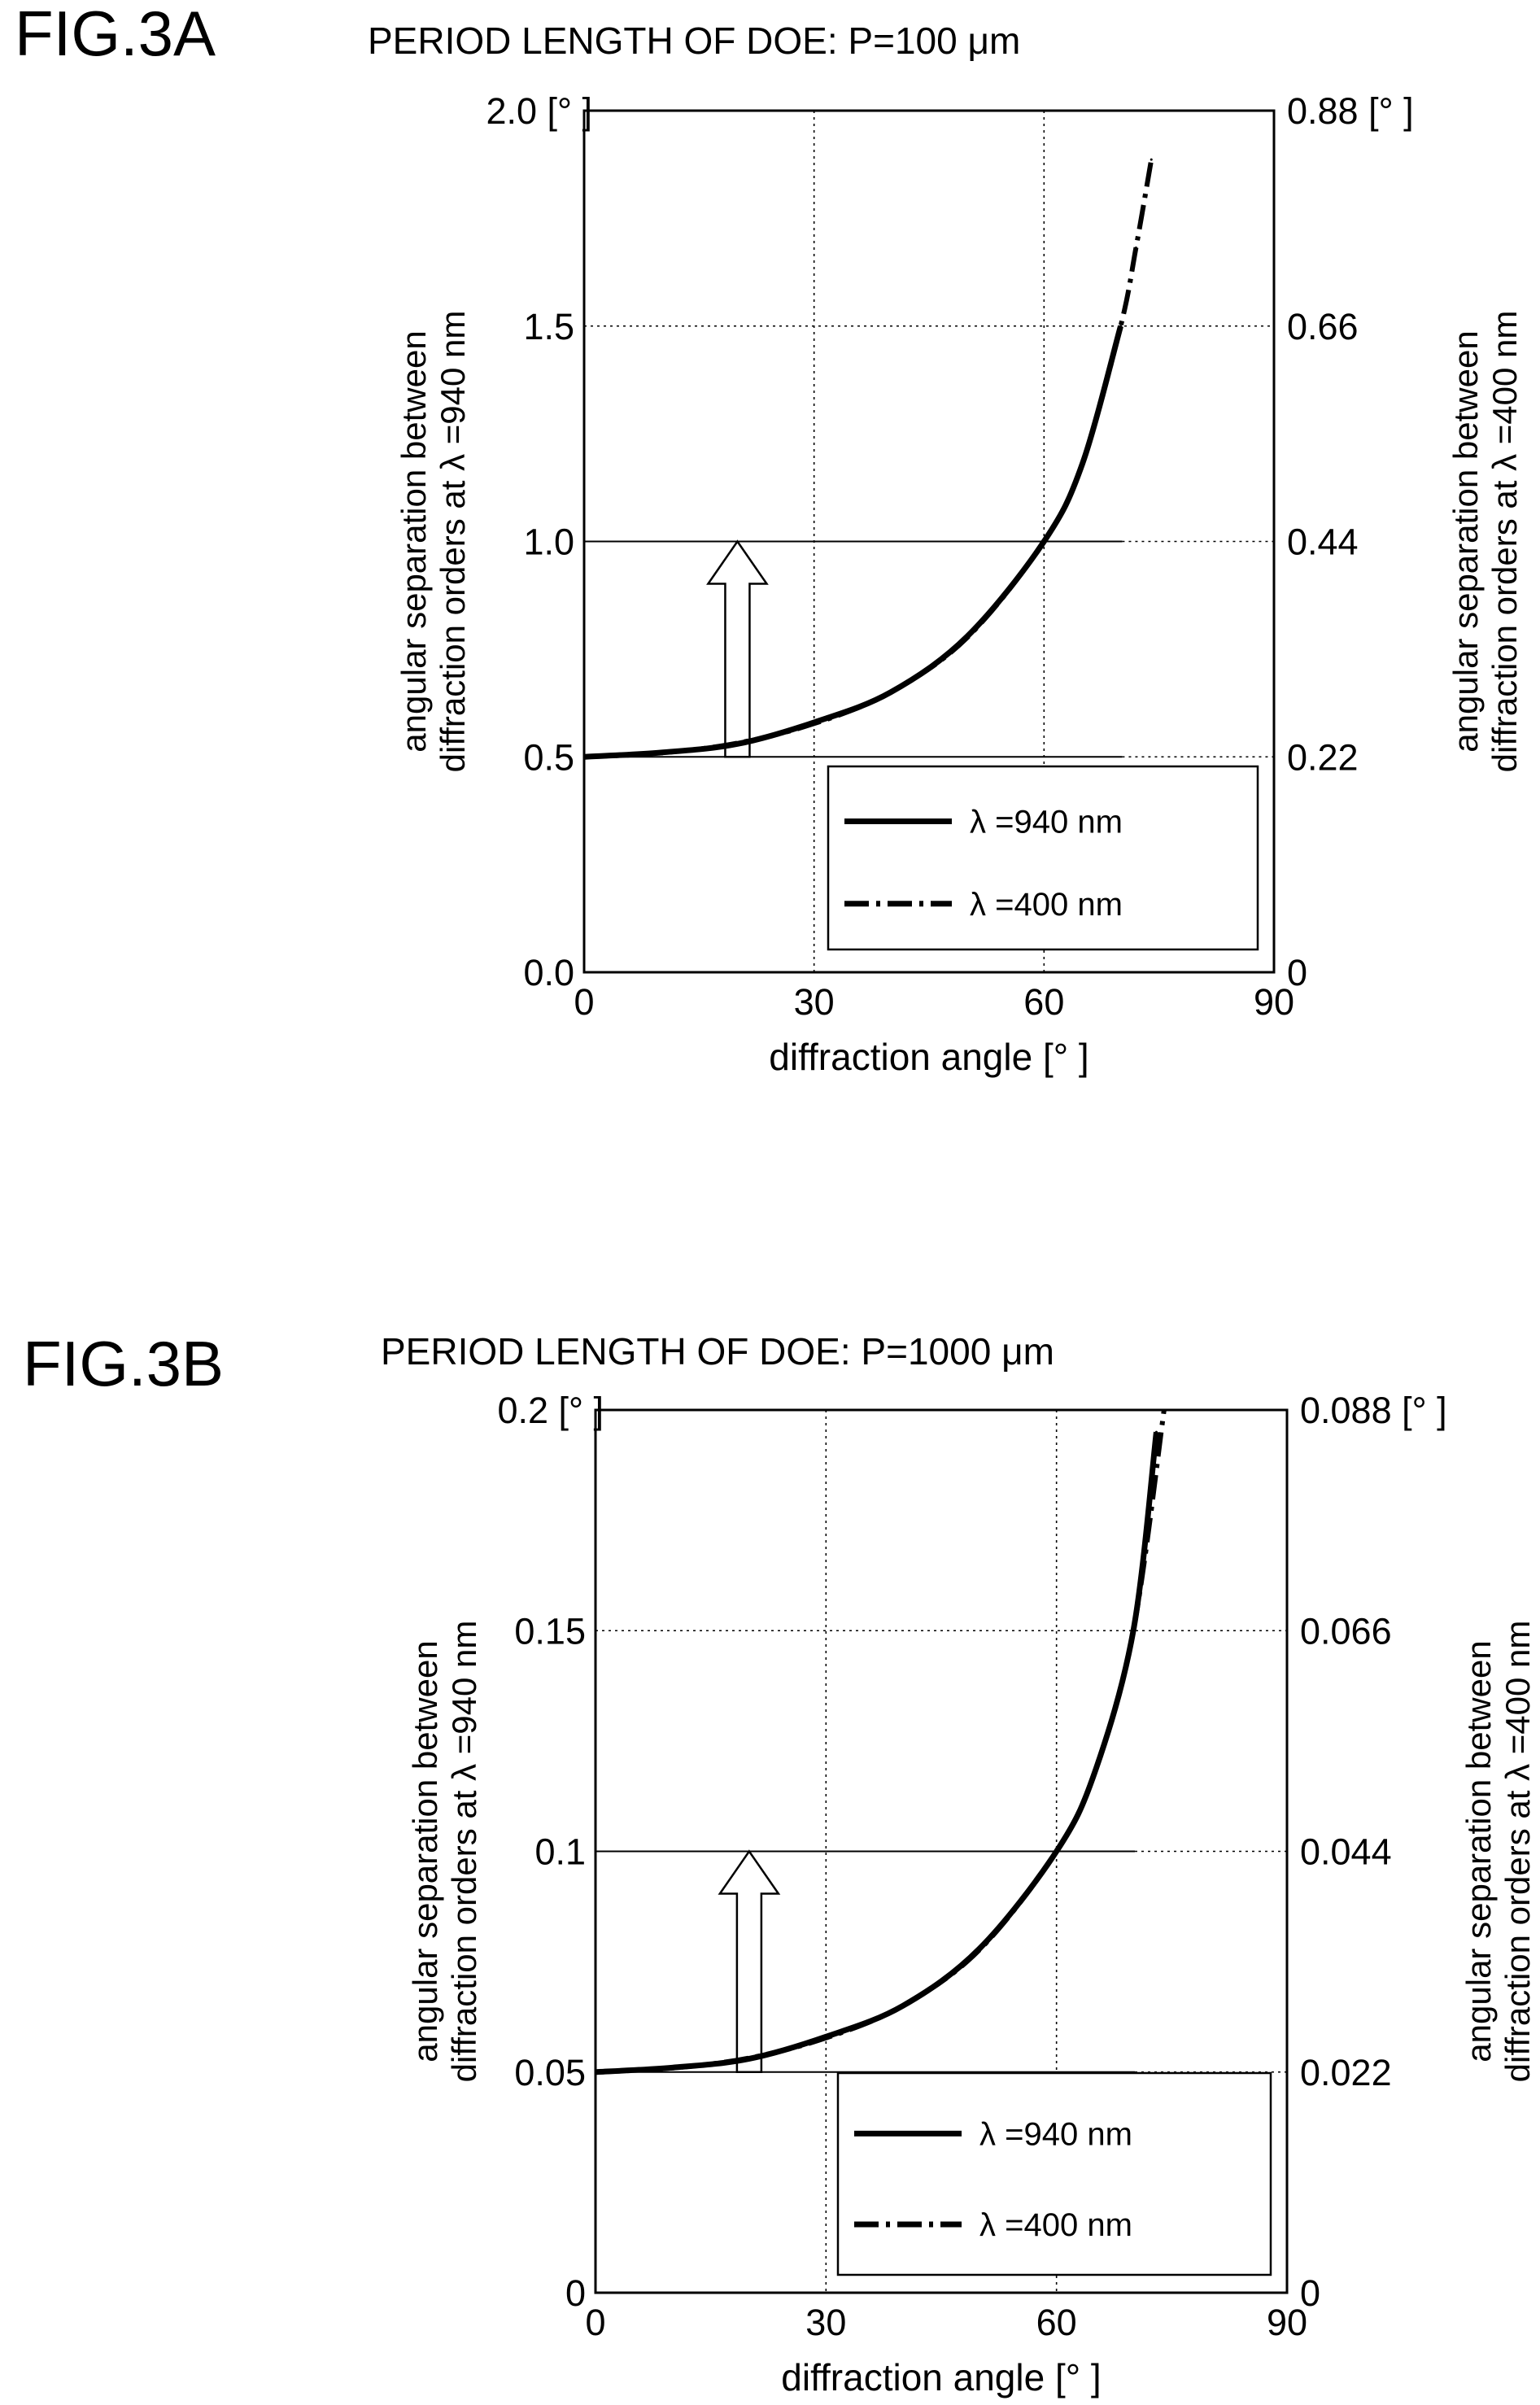 The image size is (1540, 2405). I want to click on y-right-tick-label: 0.66, so click(1323, 327).